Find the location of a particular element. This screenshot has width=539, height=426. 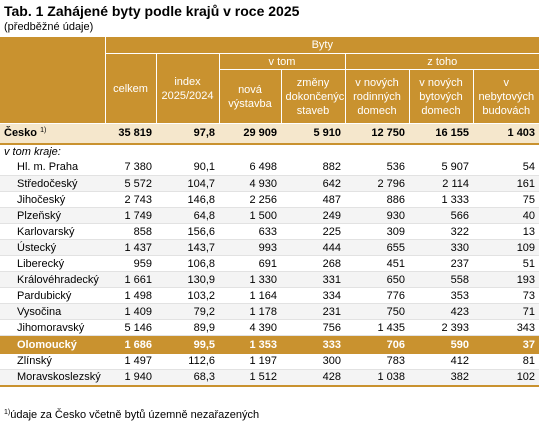

cell-nova: 4 930 is located at coordinates (250, 183).